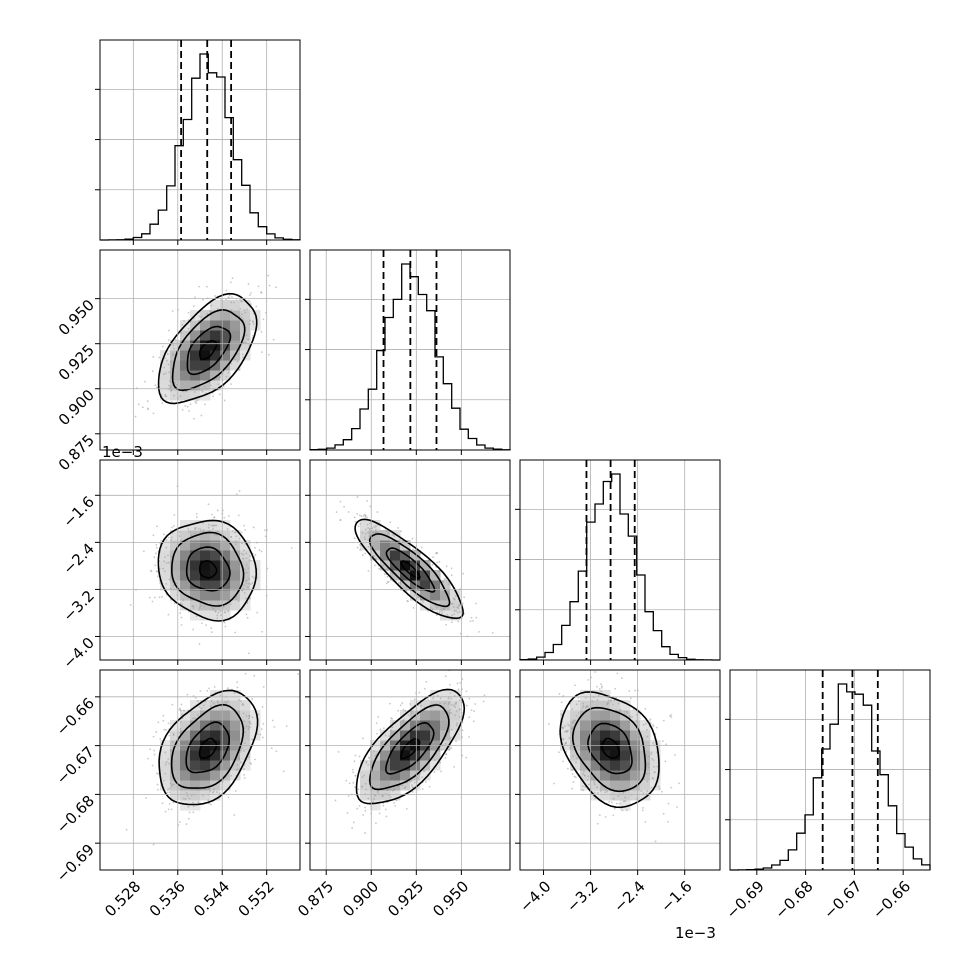 This screenshot has height=970, width=970. I want to click on grid-lines, so click(410, 770).